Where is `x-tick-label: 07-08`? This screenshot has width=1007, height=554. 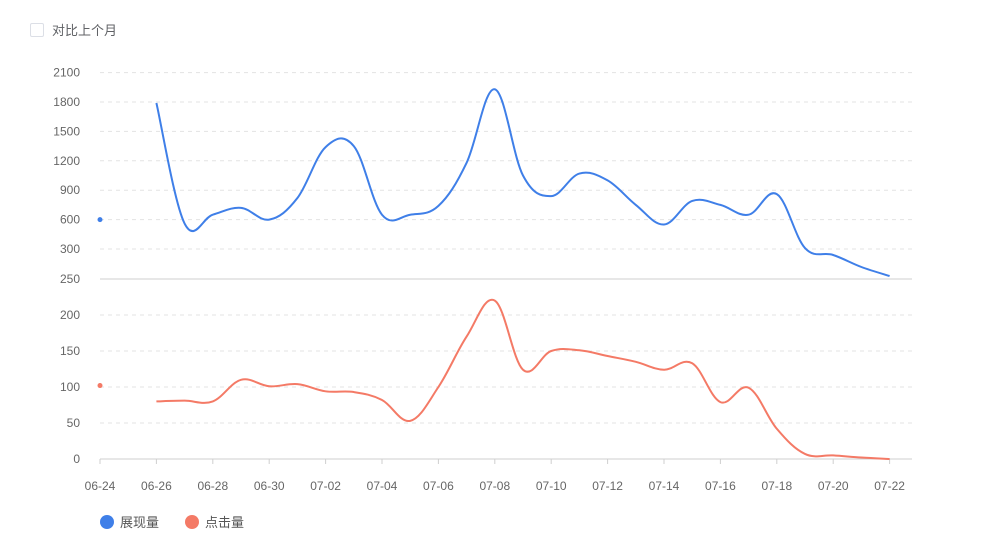
x-tick-label: 07-08 is located at coordinates (494, 486).